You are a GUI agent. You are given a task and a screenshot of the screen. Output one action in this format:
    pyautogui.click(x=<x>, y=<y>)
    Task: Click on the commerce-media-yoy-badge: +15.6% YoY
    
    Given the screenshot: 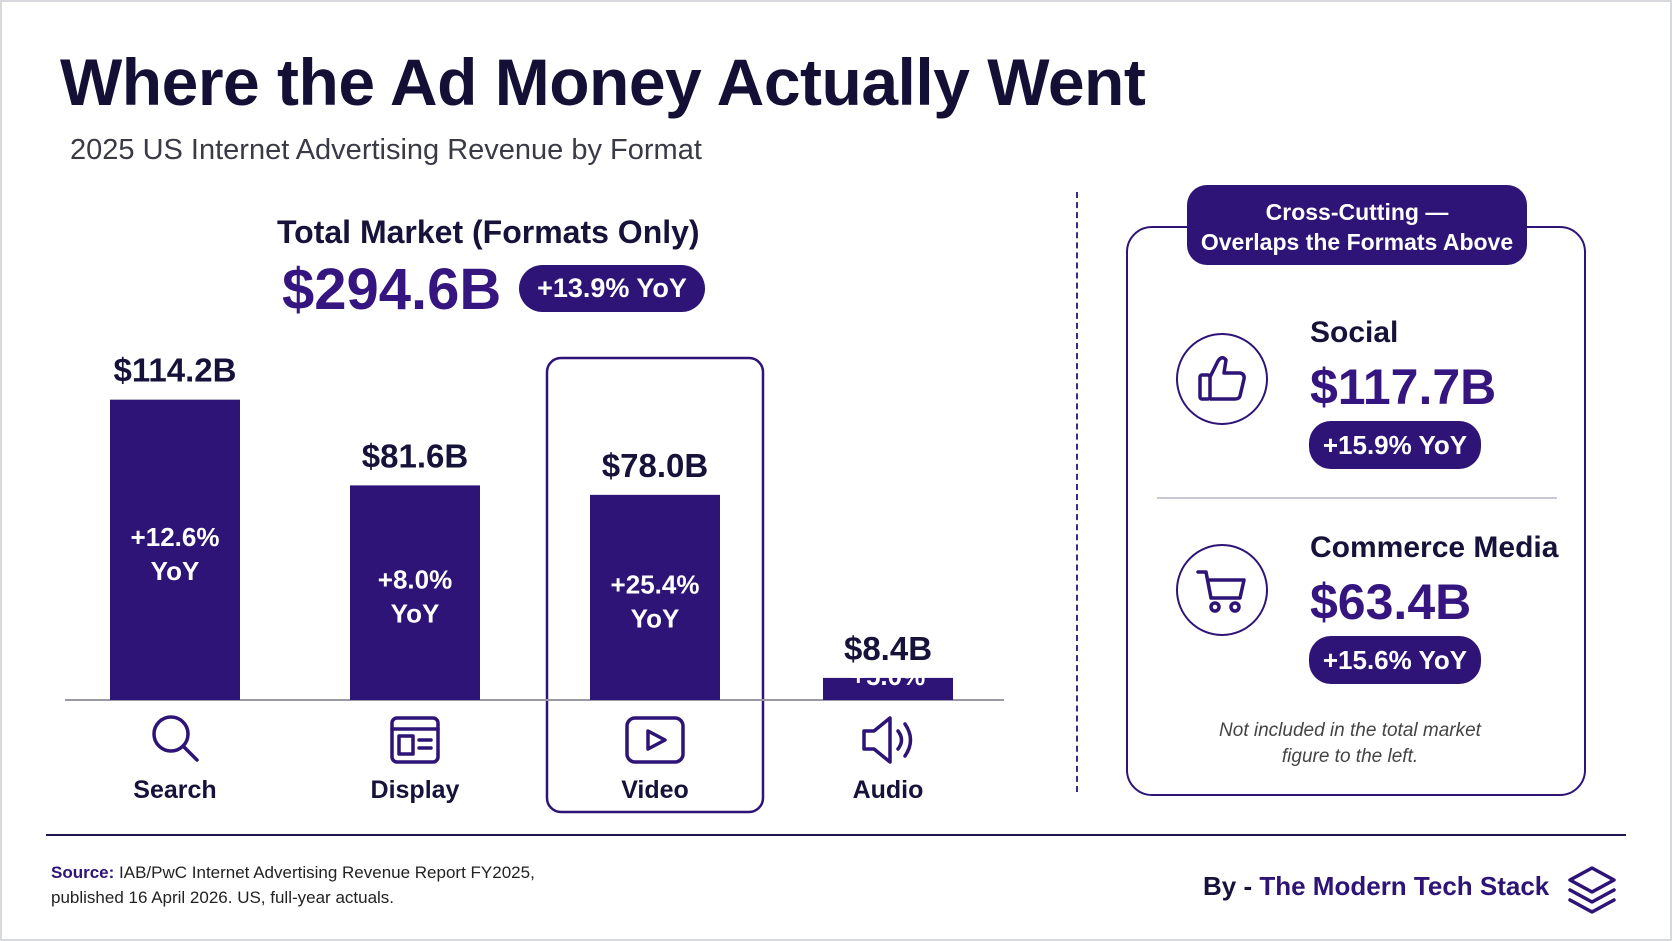 What is the action you would take?
    pyautogui.click(x=1395, y=660)
    